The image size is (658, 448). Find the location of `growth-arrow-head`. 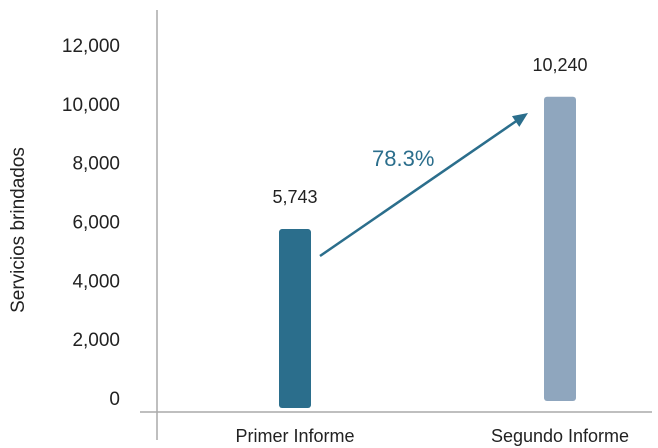

growth-arrow-head is located at coordinates (519, 120).